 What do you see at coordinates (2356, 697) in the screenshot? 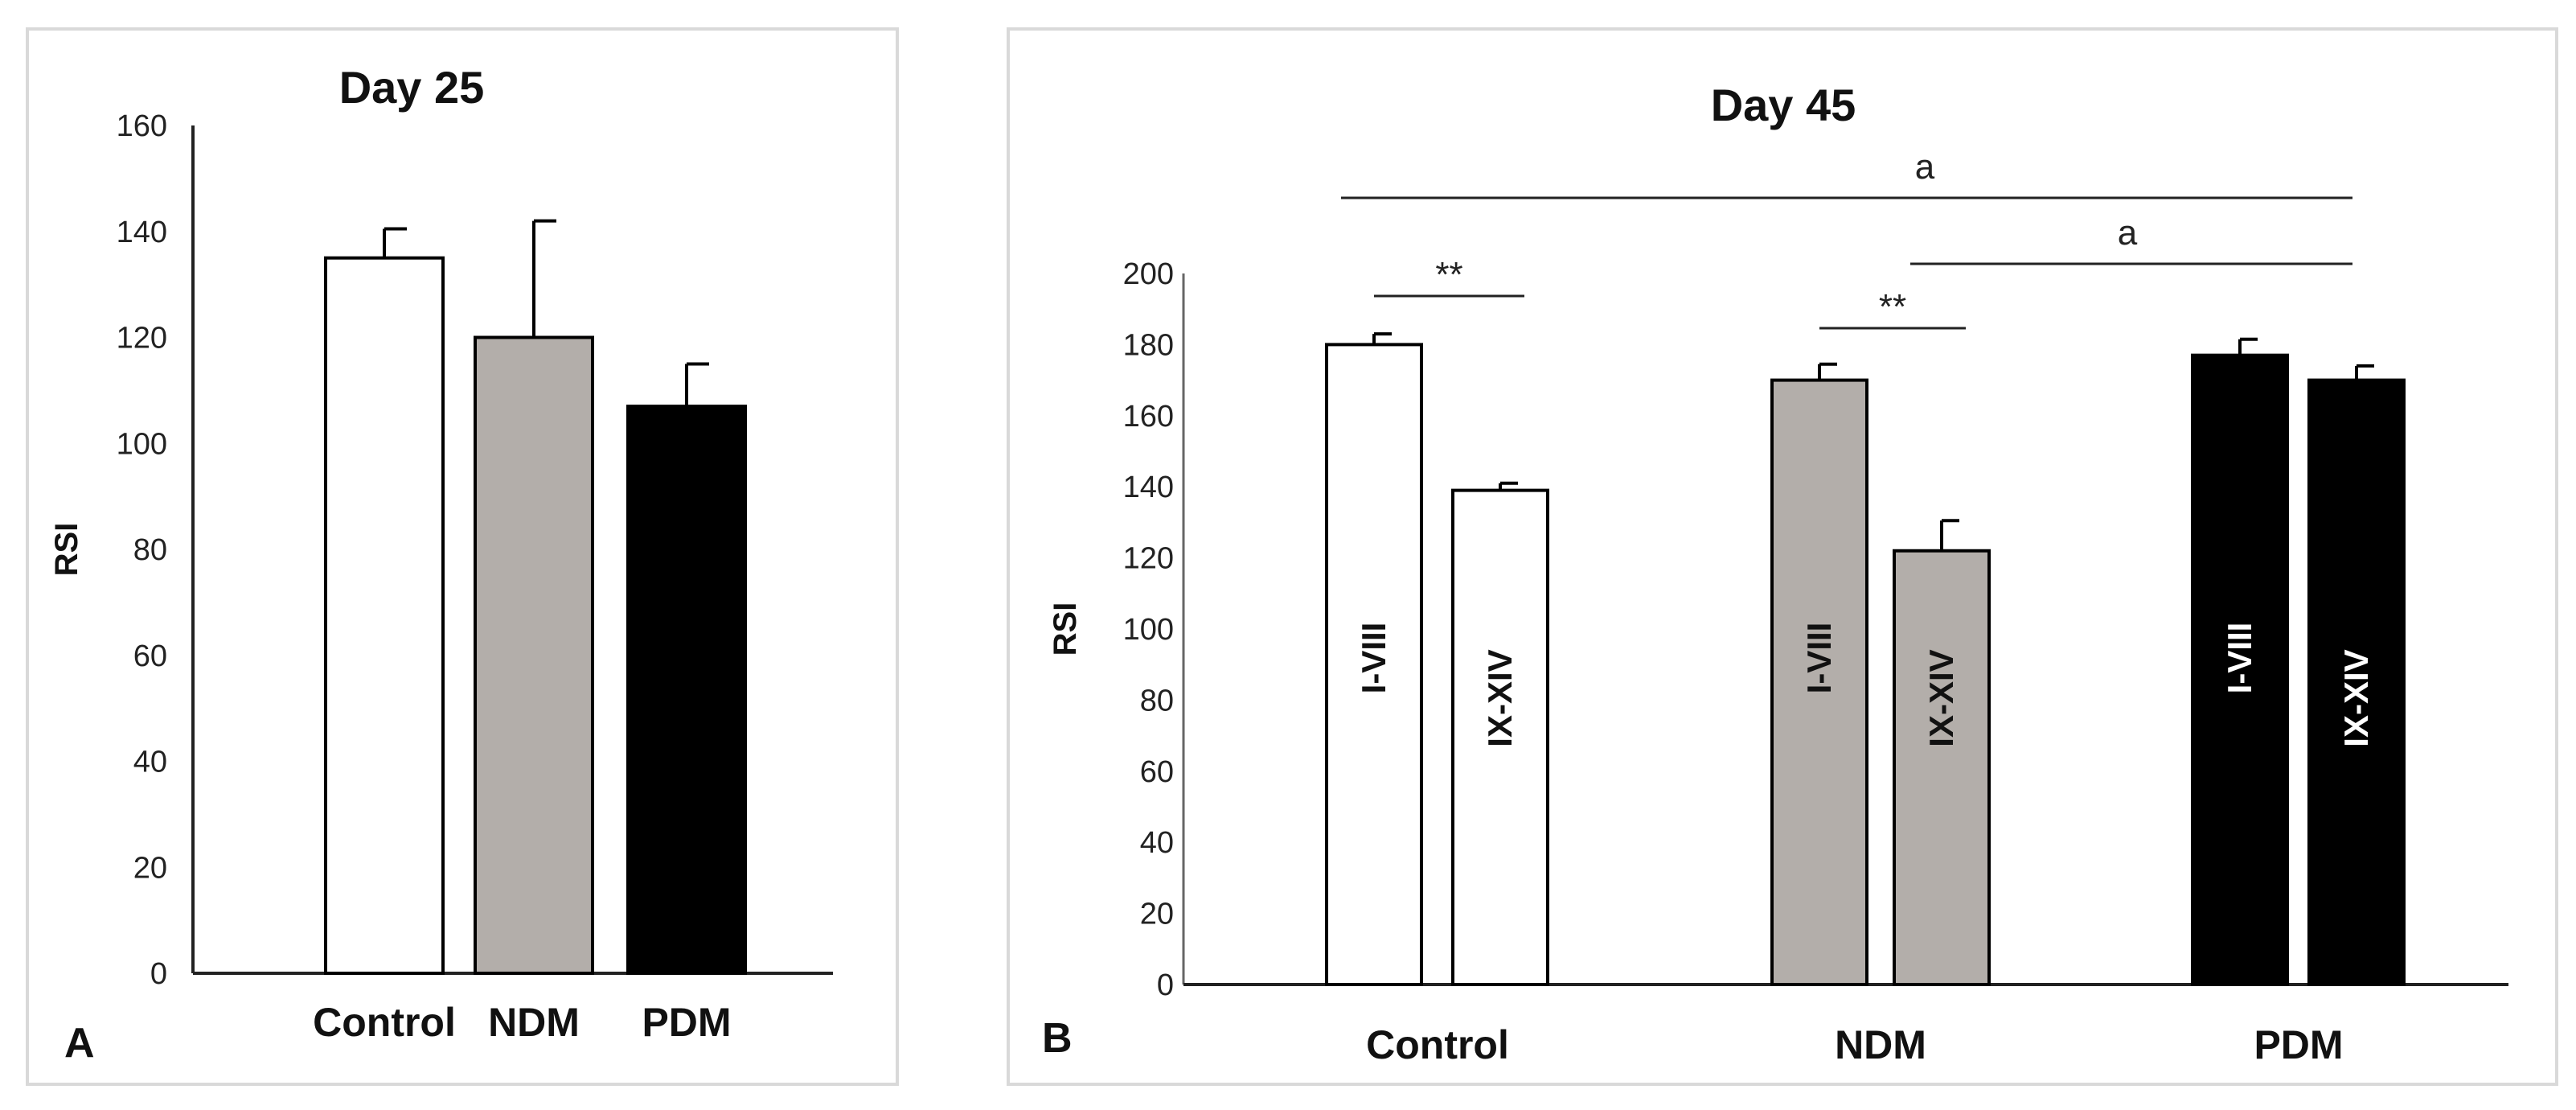
I see `bar-label-pdm-ix-xiv: IX-XIV` at bounding box center [2356, 697].